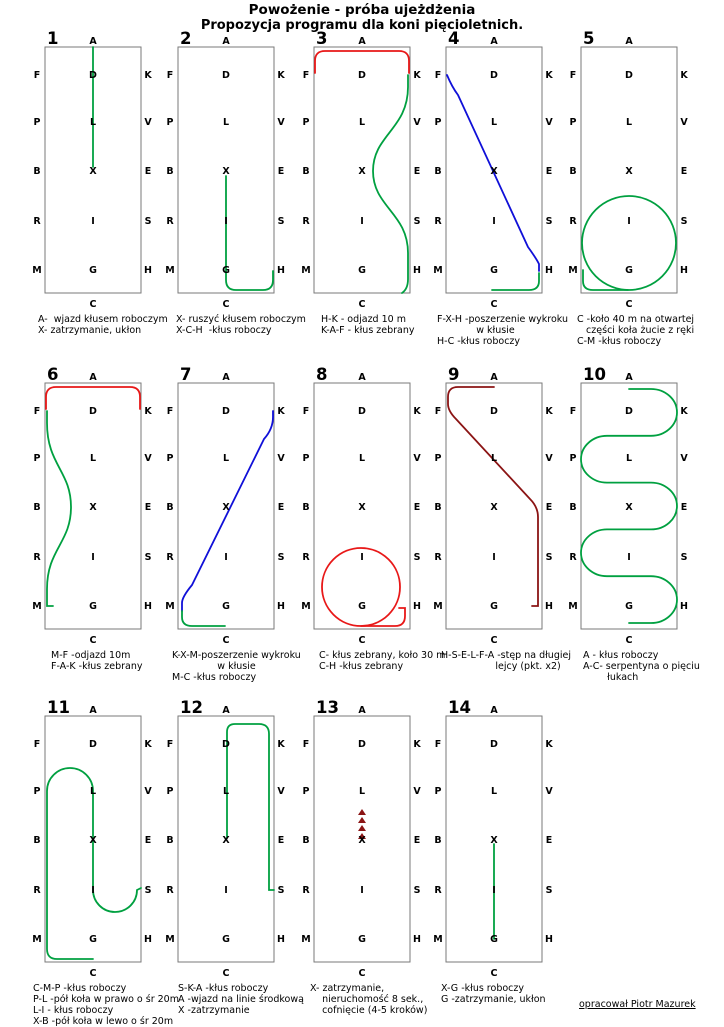  I want to click on caption-line: X-B -pół koła w lewo o śr 20m, so click(103, 1021).